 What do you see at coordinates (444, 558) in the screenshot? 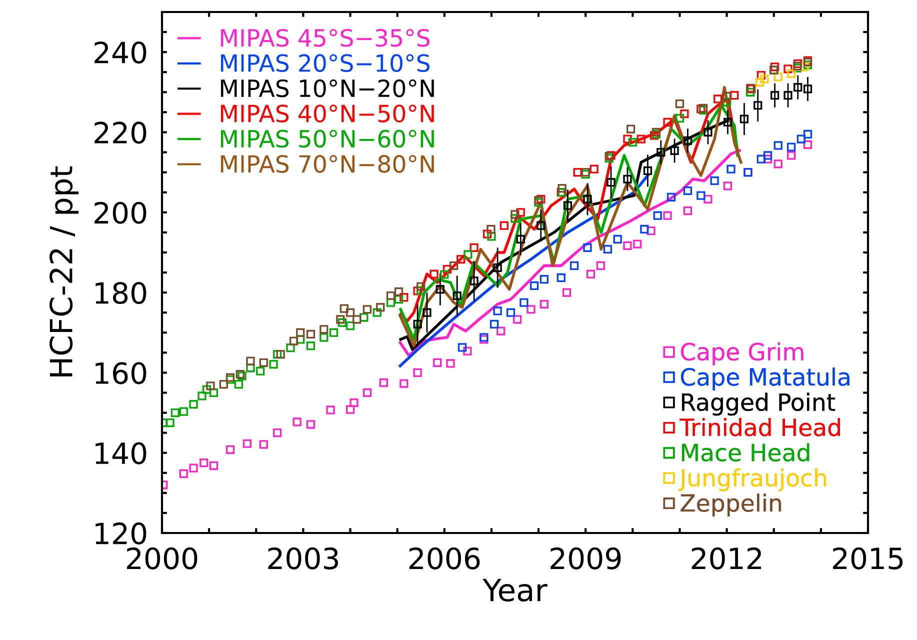
I see `x-tick-label: 2006` at bounding box center [444, 558].